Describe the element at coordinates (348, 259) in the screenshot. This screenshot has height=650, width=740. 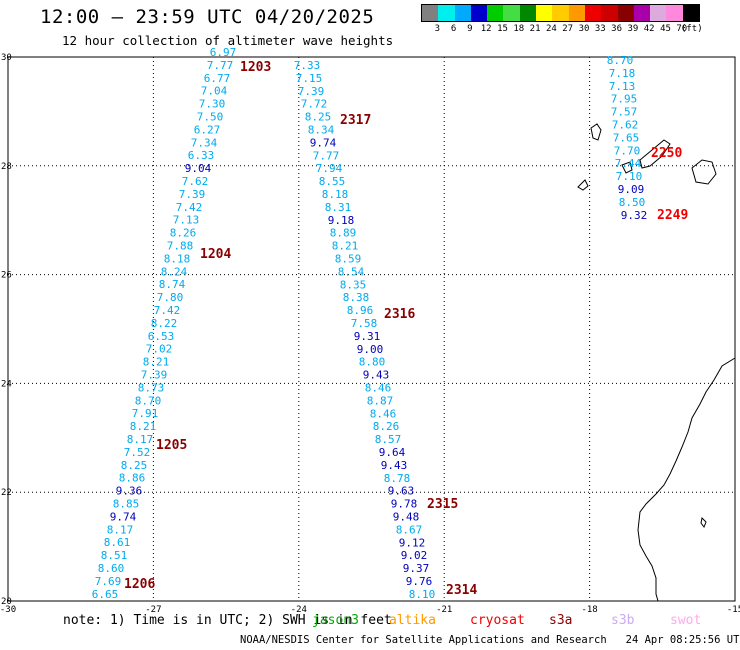
I see `wave-height-value: 8.59` at that location.